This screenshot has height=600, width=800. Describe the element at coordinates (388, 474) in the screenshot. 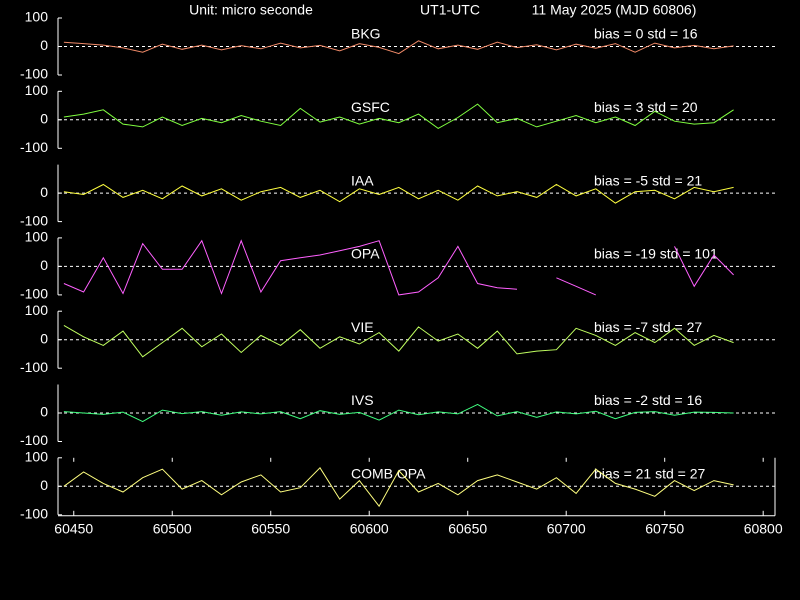

I see `series-label: COMB OPA` at that location.